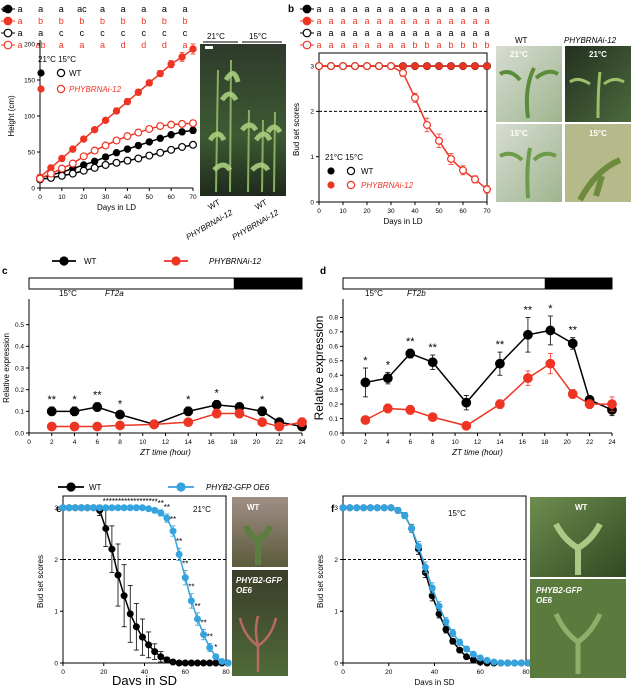  I want to click on panel-c-temp: 15°C, so click(68, 293).